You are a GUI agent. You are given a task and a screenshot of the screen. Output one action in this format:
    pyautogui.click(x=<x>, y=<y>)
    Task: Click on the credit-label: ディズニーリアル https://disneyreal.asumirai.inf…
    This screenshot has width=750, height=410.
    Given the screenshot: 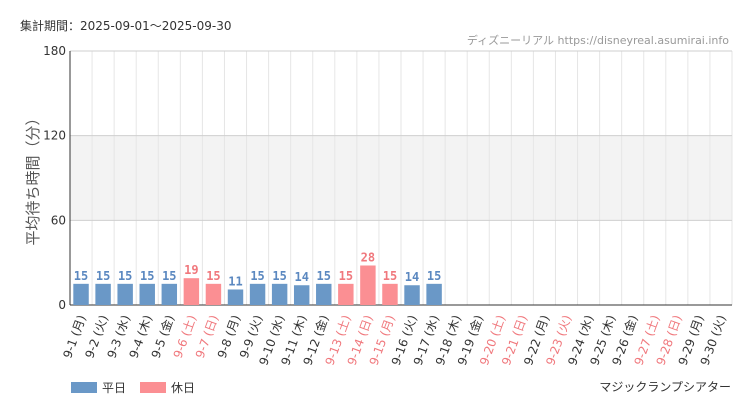 What is the action you would take?
    pyautogui.click(x=597, y=40)
    